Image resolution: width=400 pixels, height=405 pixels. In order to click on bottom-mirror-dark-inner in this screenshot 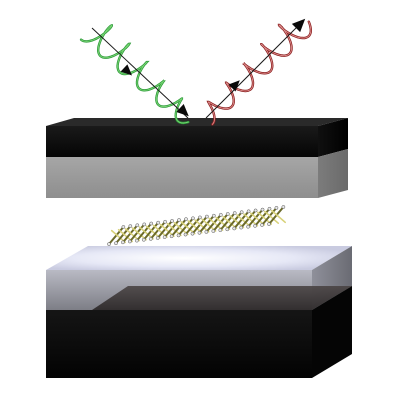, I will do `click(222, 298)`.